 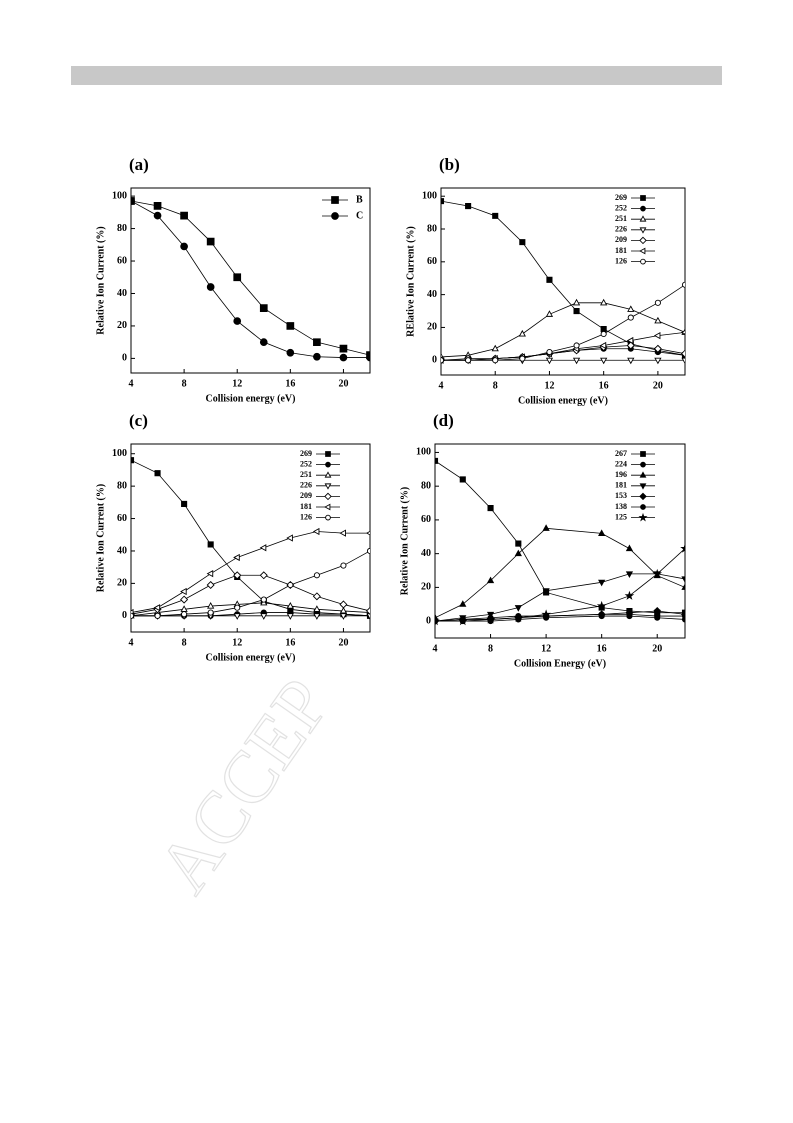 I want to click on x-axis-label: Collision energy (eV), so click(x=251, y=657).